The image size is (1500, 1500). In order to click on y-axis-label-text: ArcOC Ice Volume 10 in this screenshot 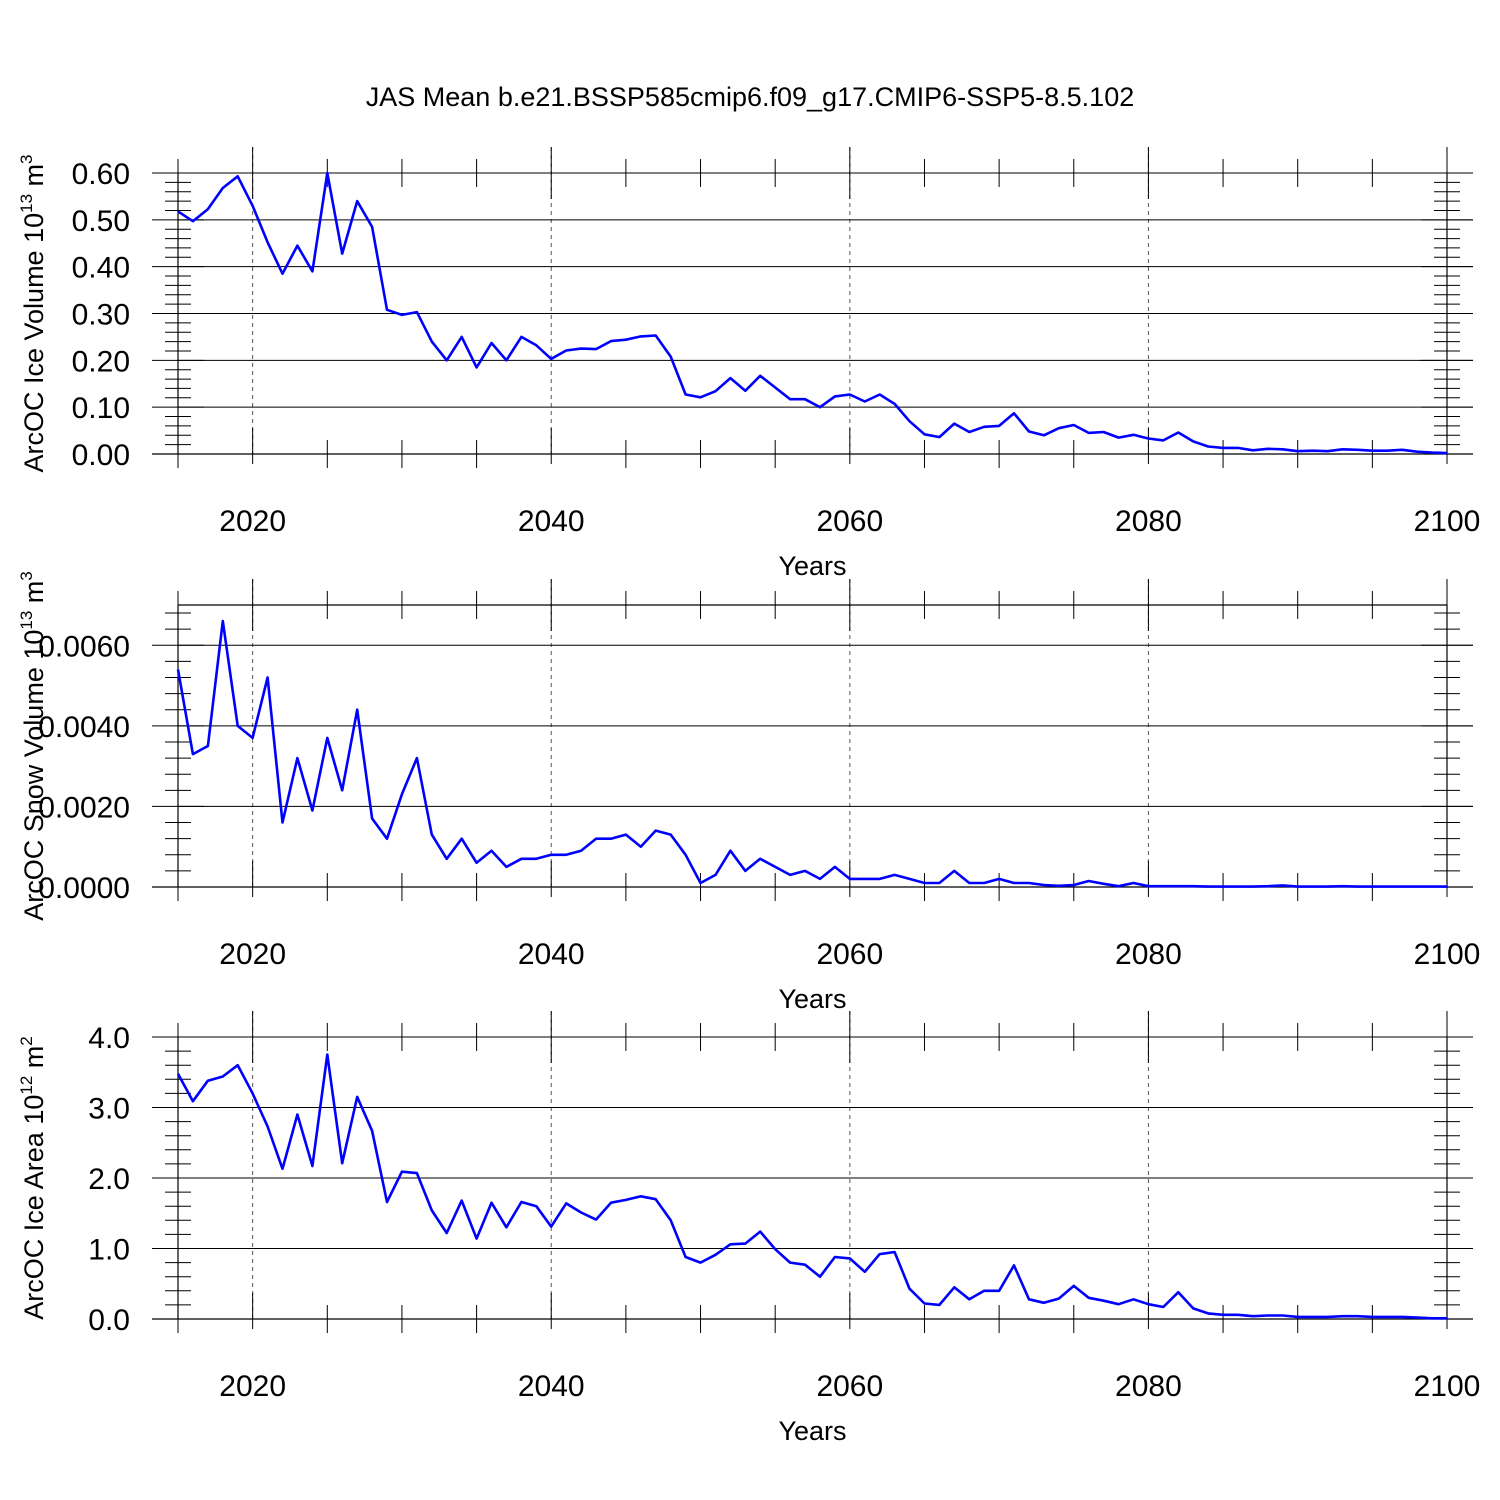, I will do `click(34, 343)`.